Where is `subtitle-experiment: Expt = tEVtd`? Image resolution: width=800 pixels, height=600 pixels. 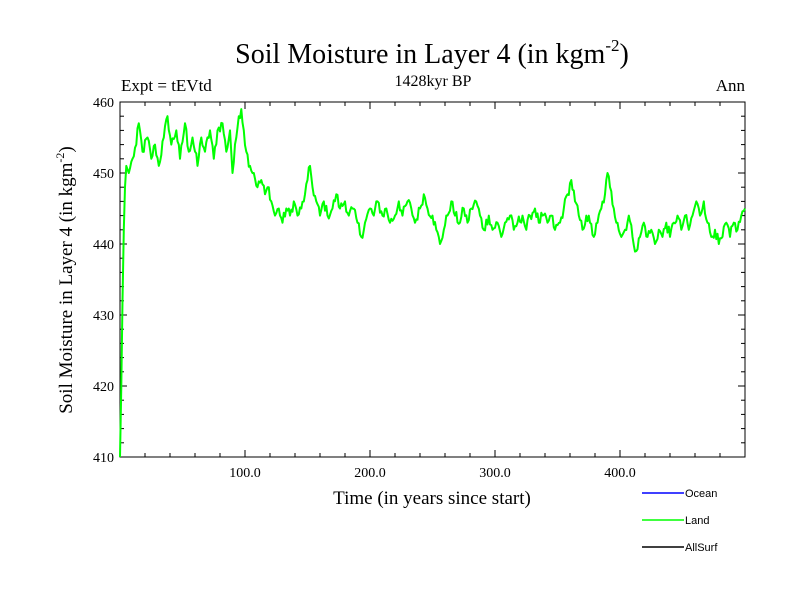 subtitle-experiment: Expt = tEVtd is located at coordinates (166, 85).